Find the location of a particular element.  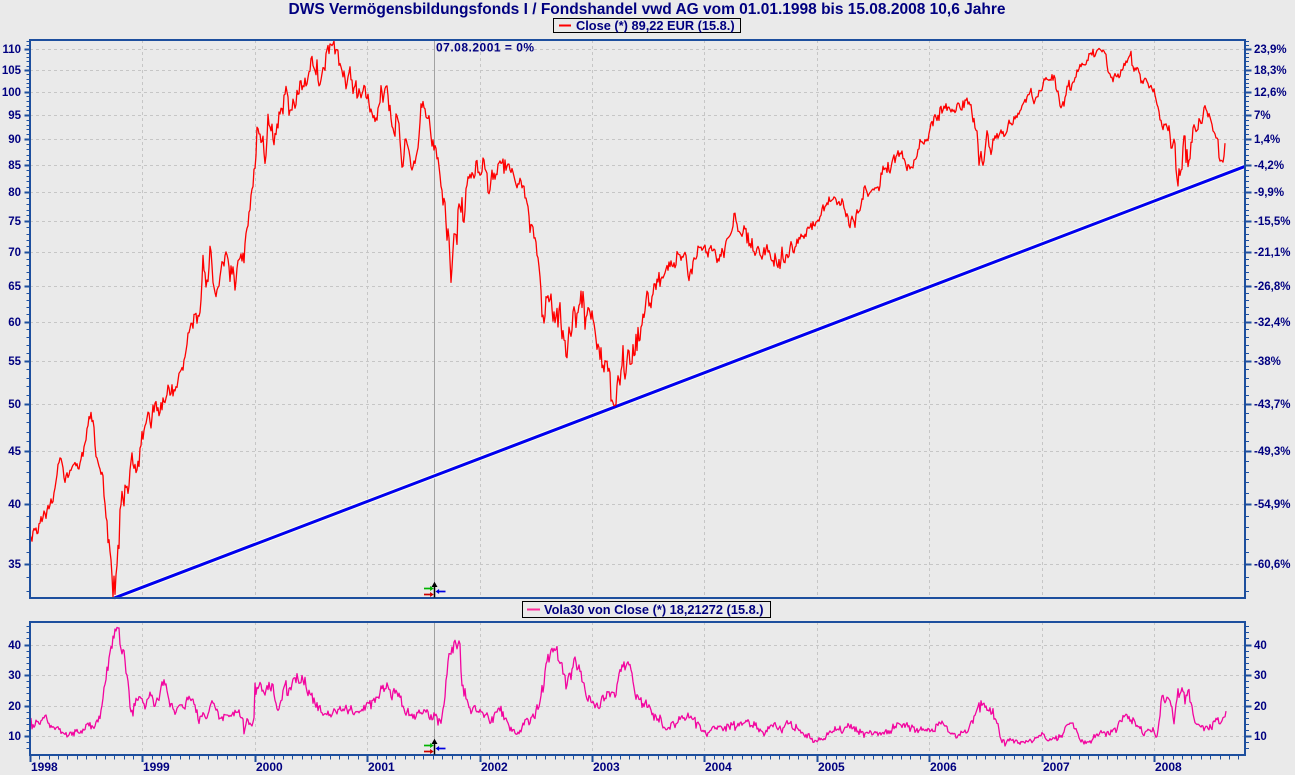

svg-text: -9,9% is located at coordinates (1269, 193).